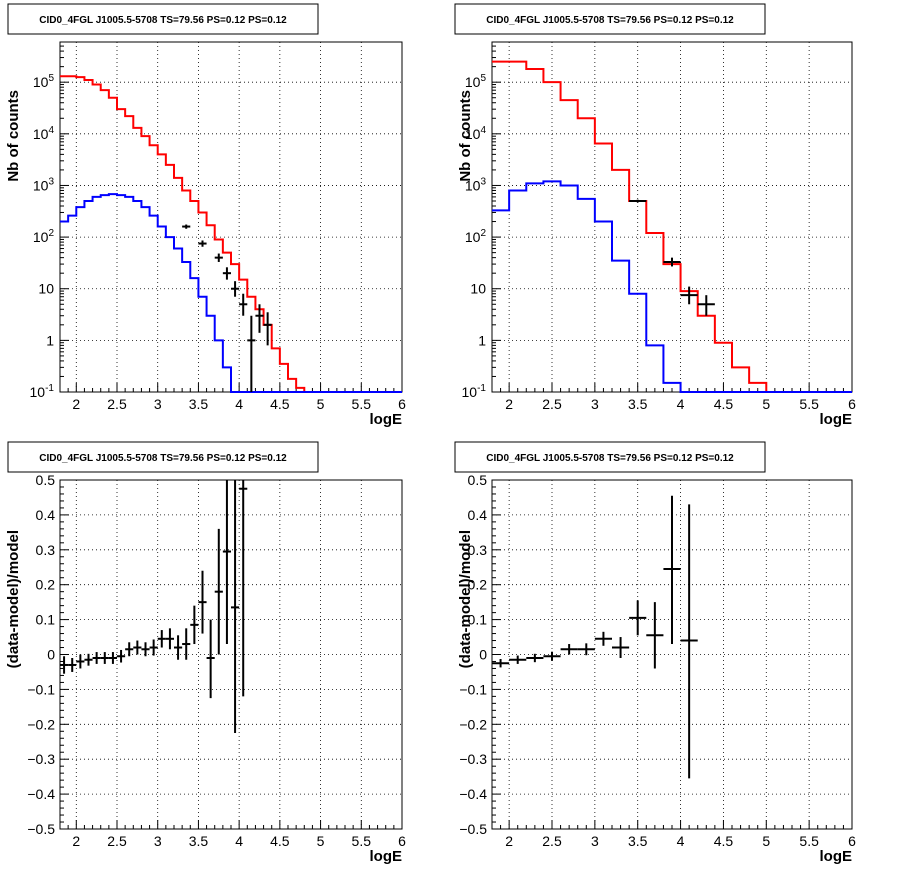  I want to click on y-tick-label: 1, so click(50, 340).